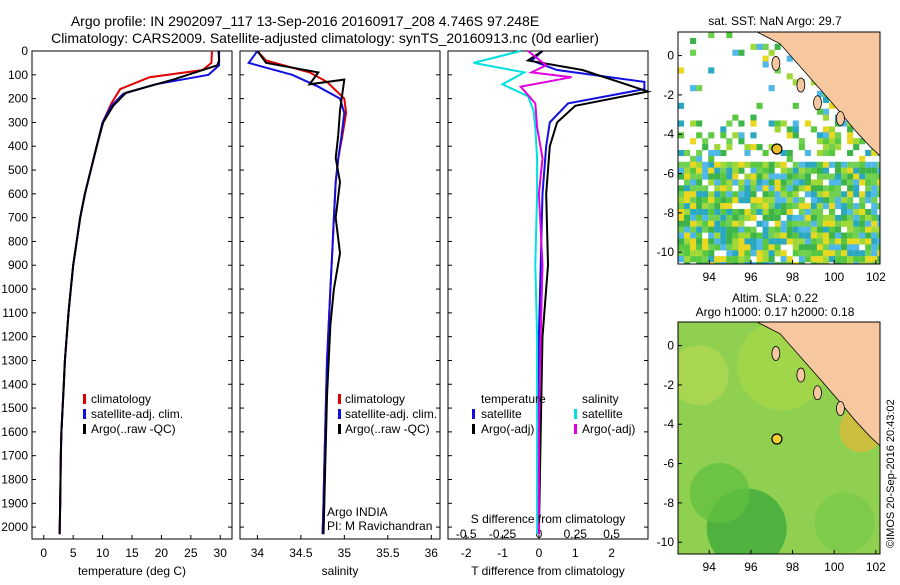  Describe the element at coordinates (548, 519) in the screenshot. I see `s-difference-axis-label: S difference from climatology` at that location.